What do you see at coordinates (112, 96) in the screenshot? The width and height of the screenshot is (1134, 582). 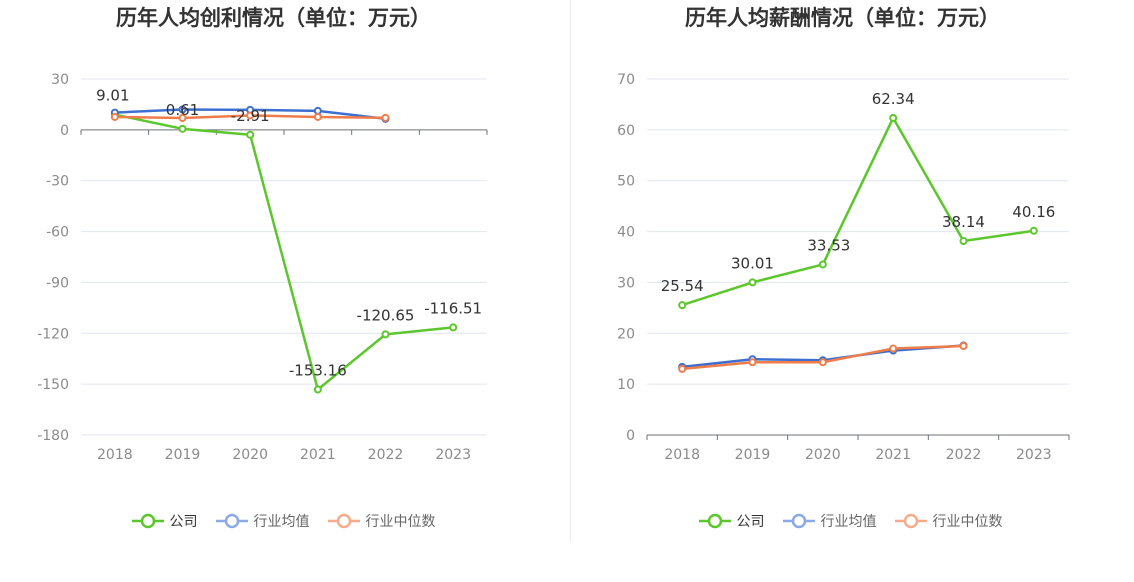 I see `data-label: 9.01` at bounding box center [112, 96].